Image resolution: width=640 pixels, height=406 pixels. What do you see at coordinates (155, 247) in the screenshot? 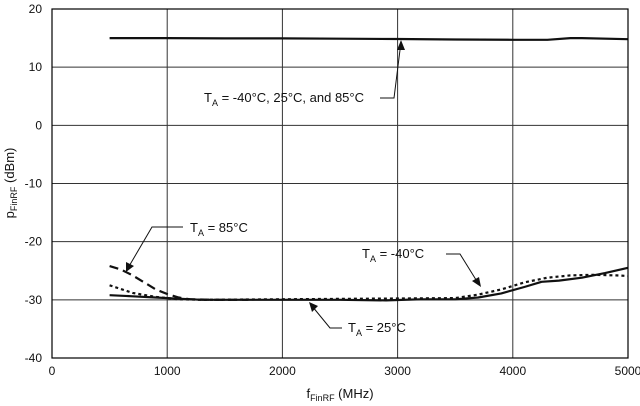
I see `annotation-85c-leader` at bounding box center [155, 247].